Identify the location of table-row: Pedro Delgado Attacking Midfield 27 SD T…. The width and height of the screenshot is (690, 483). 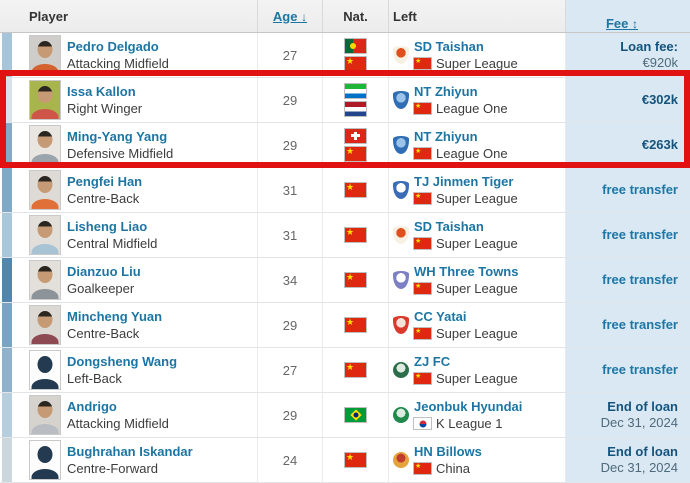
(345, 55).